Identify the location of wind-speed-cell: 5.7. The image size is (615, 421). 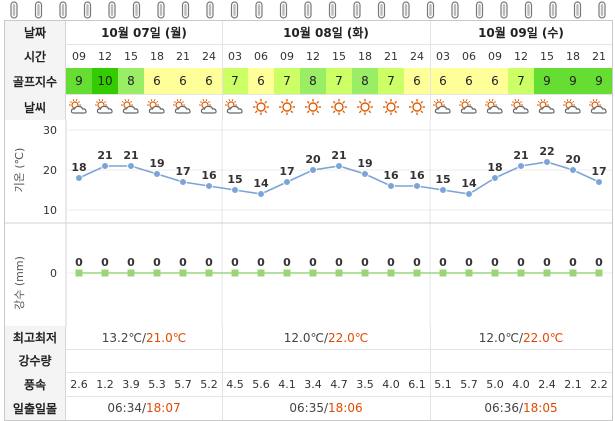
(183, 384).